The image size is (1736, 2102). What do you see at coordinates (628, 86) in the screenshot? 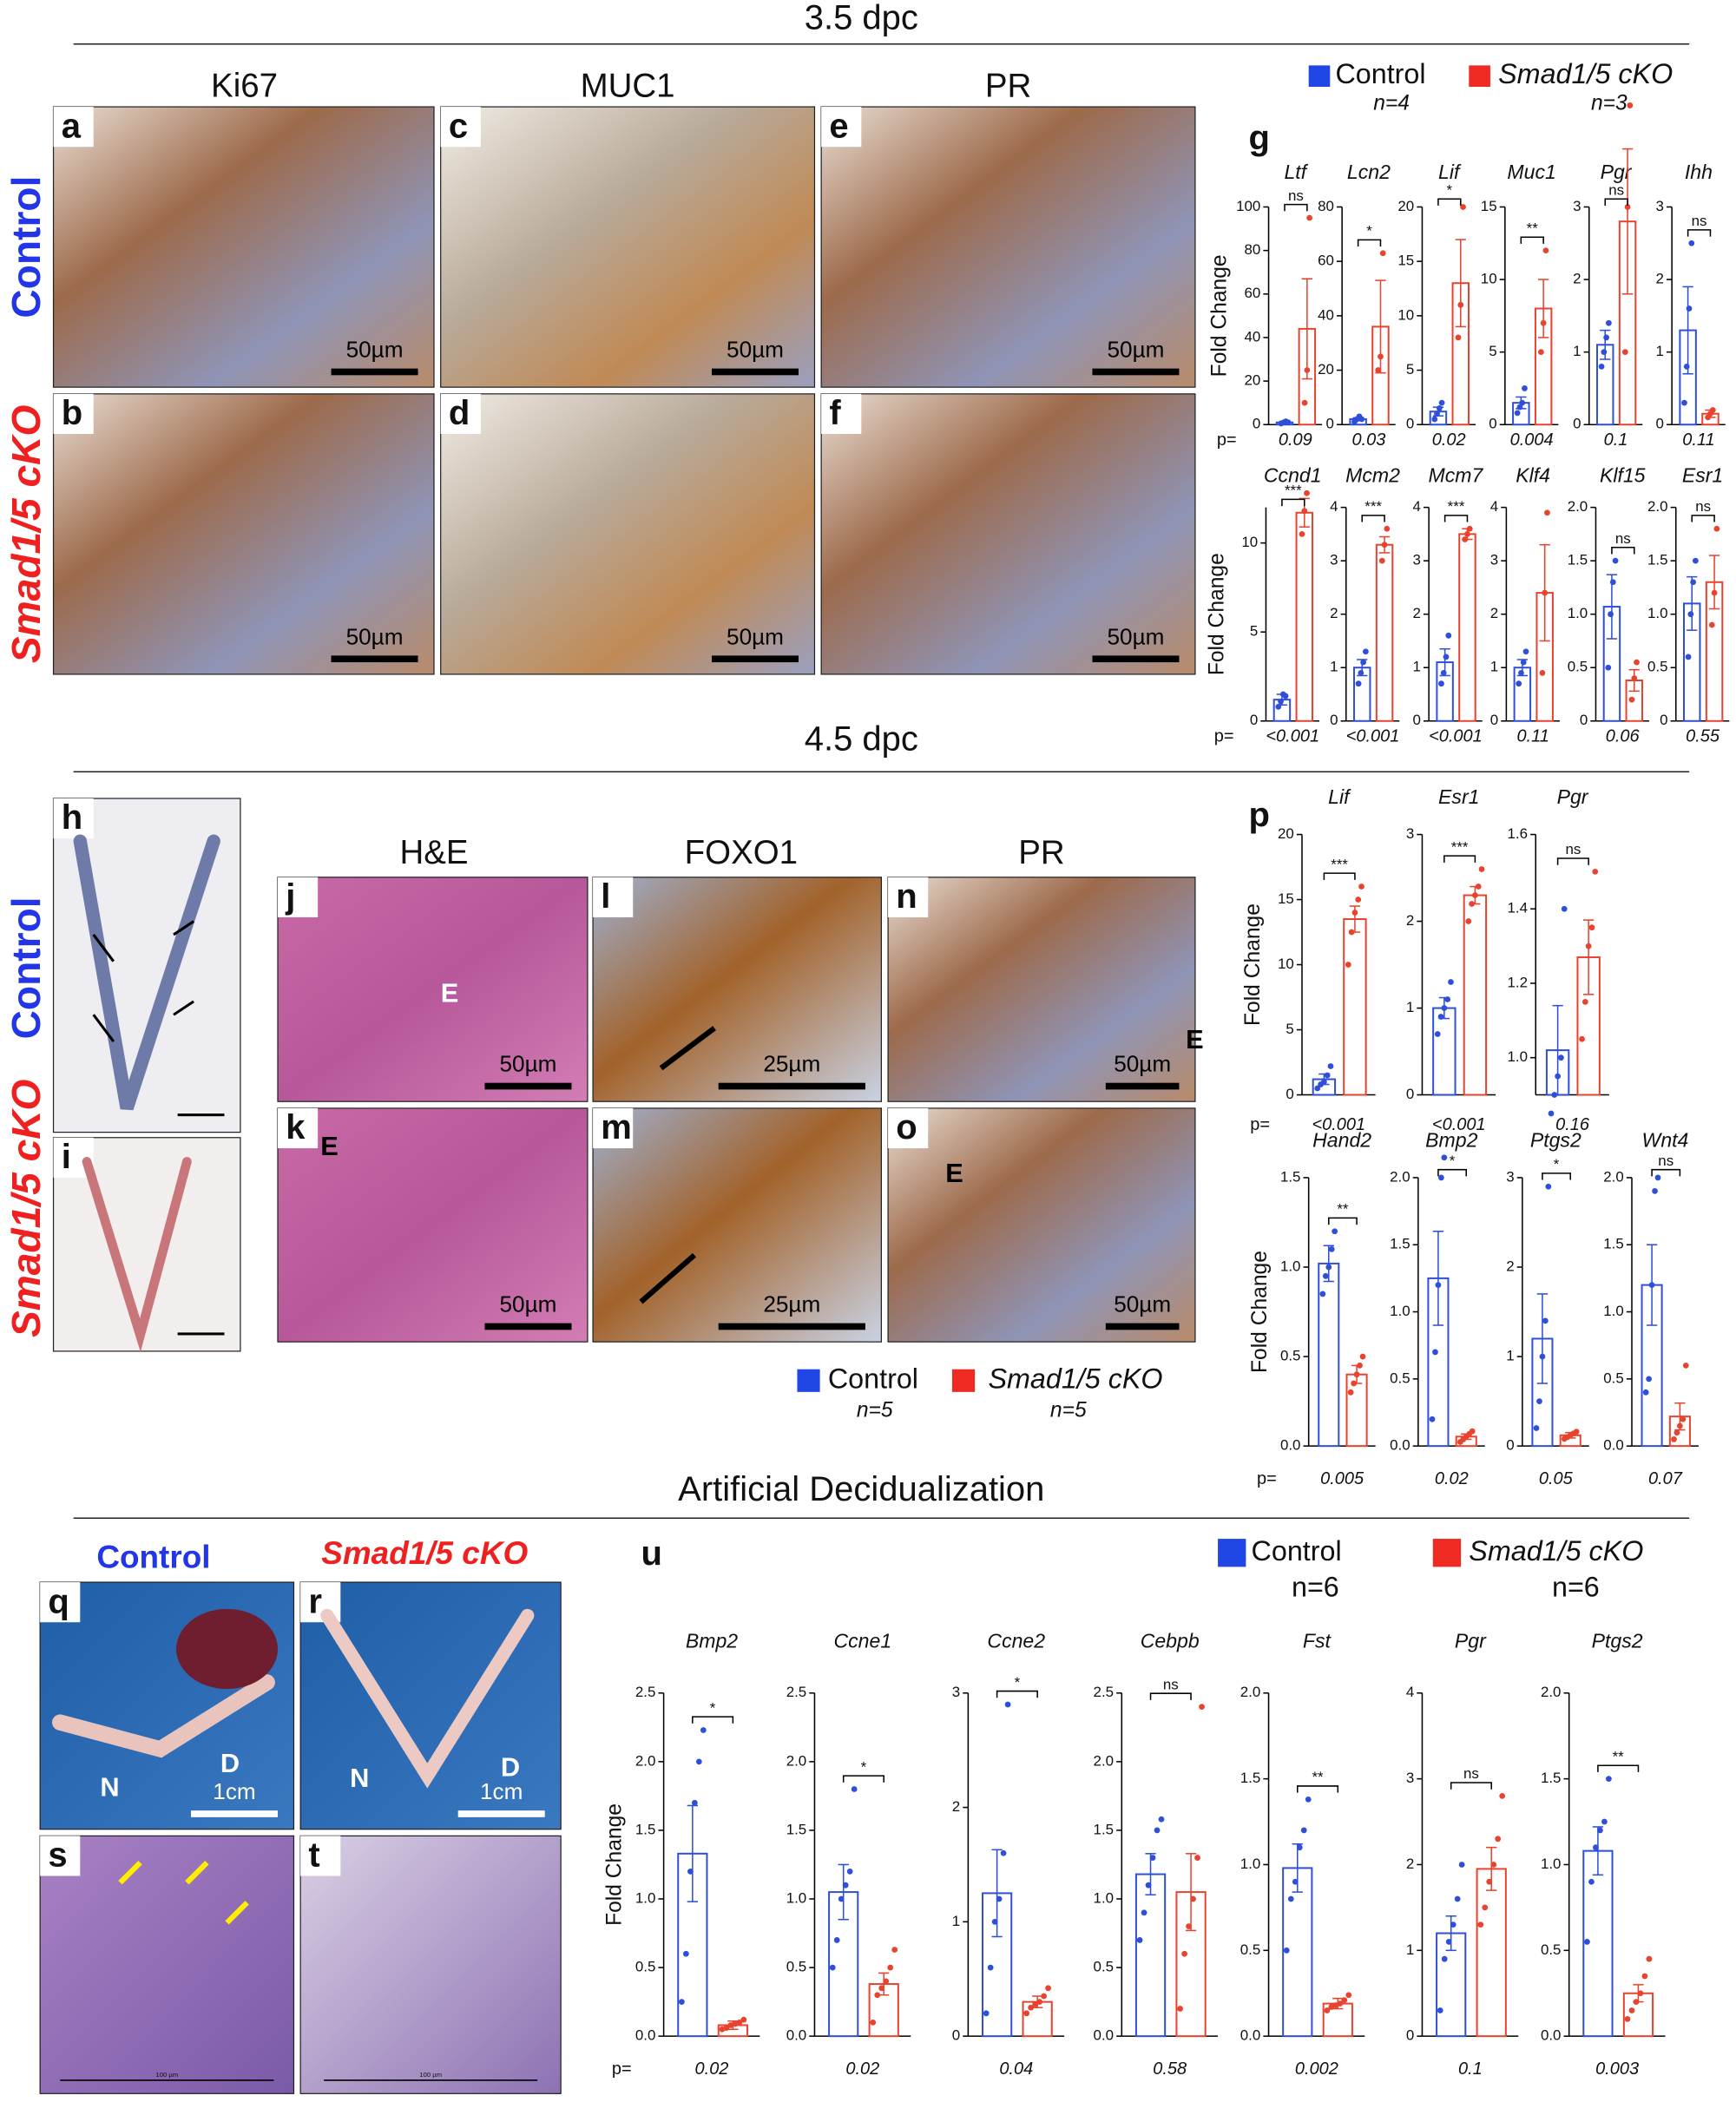
I see `column-header: MUC1` at bounding box center [628, 86].